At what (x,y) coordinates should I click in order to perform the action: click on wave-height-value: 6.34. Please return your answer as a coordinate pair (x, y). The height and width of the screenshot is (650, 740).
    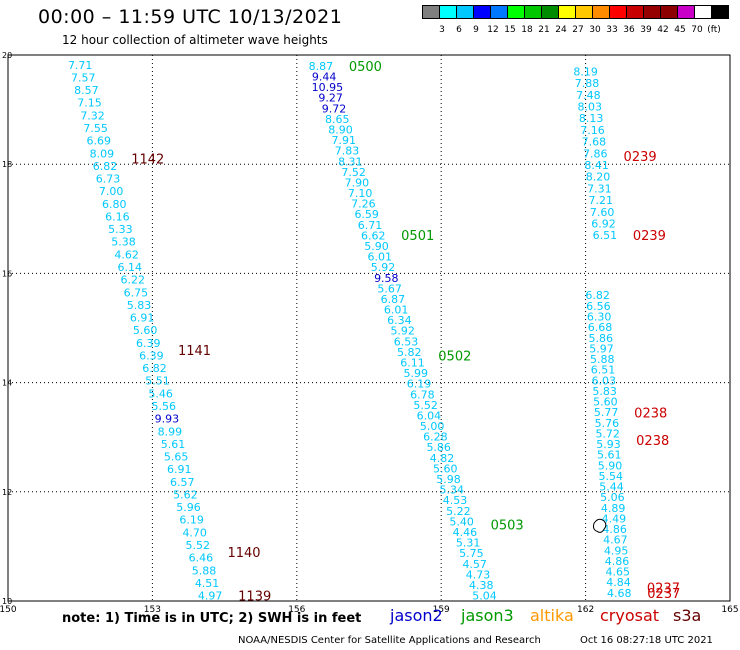
    Looking at the image, I should click on (399, 320).